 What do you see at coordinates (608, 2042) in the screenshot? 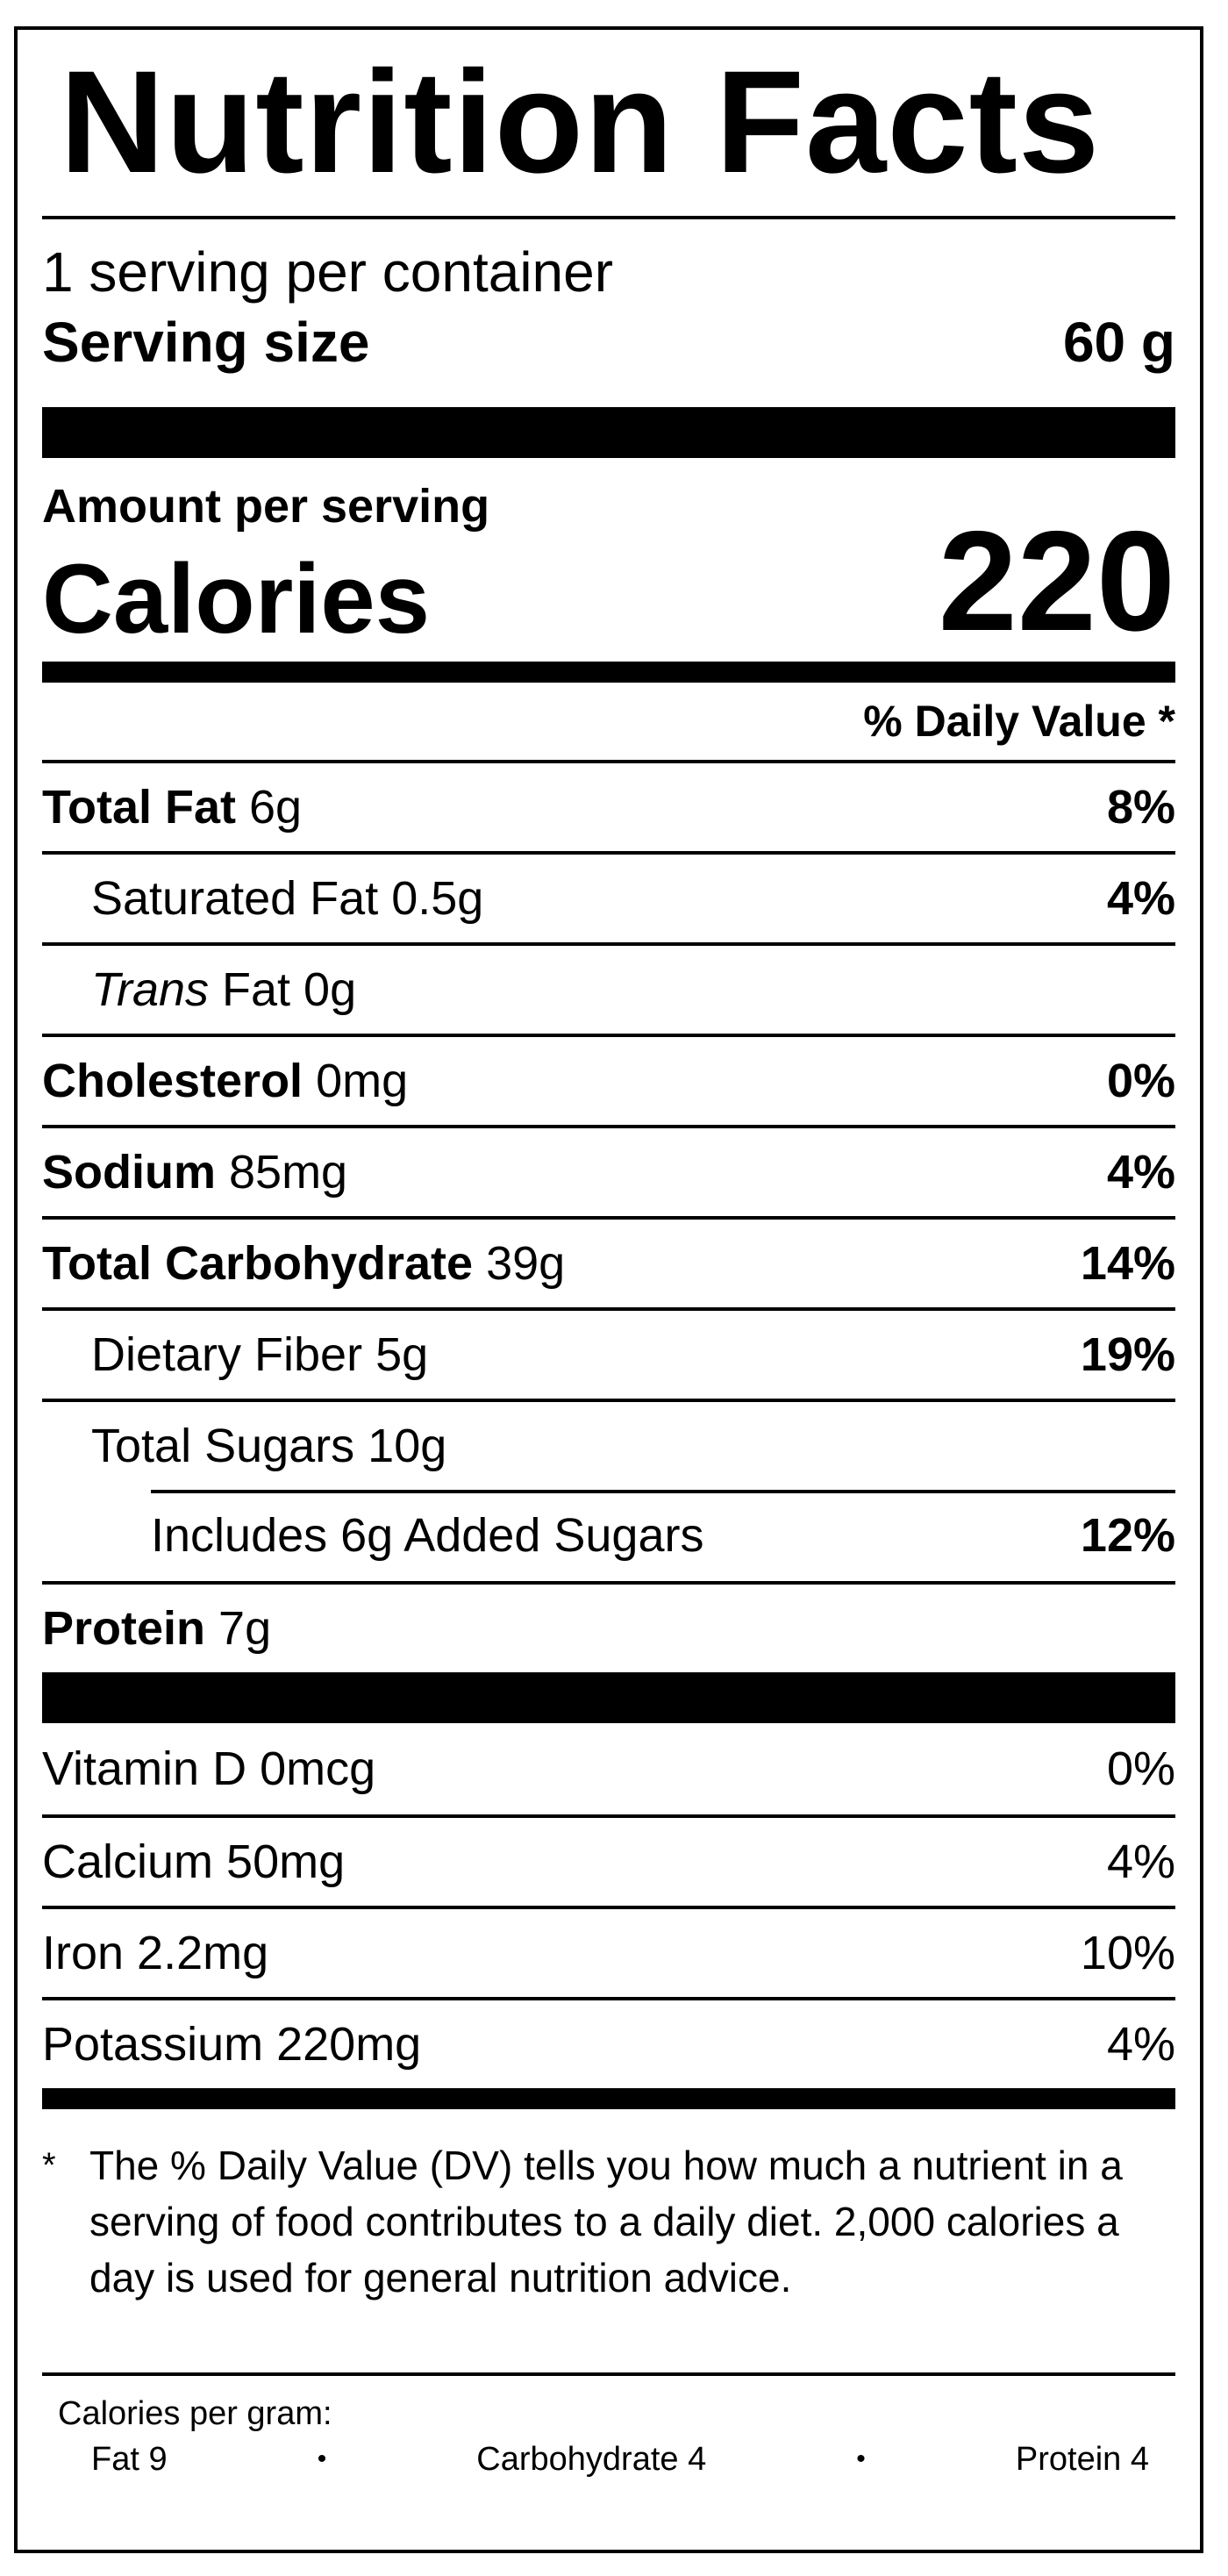
I see `vitamin-row-potassium: Potassium 220mg 4%` at bounding box center [608, 2042].